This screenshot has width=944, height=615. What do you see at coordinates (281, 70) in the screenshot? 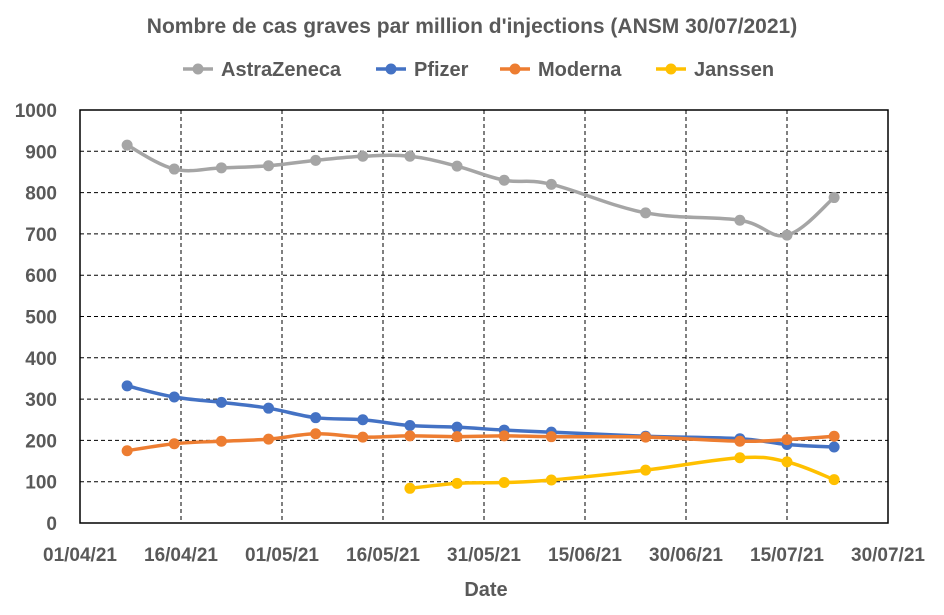
I see `legend-label-astrazeneca: AstraZeneca` at bounding box center [281, 70].